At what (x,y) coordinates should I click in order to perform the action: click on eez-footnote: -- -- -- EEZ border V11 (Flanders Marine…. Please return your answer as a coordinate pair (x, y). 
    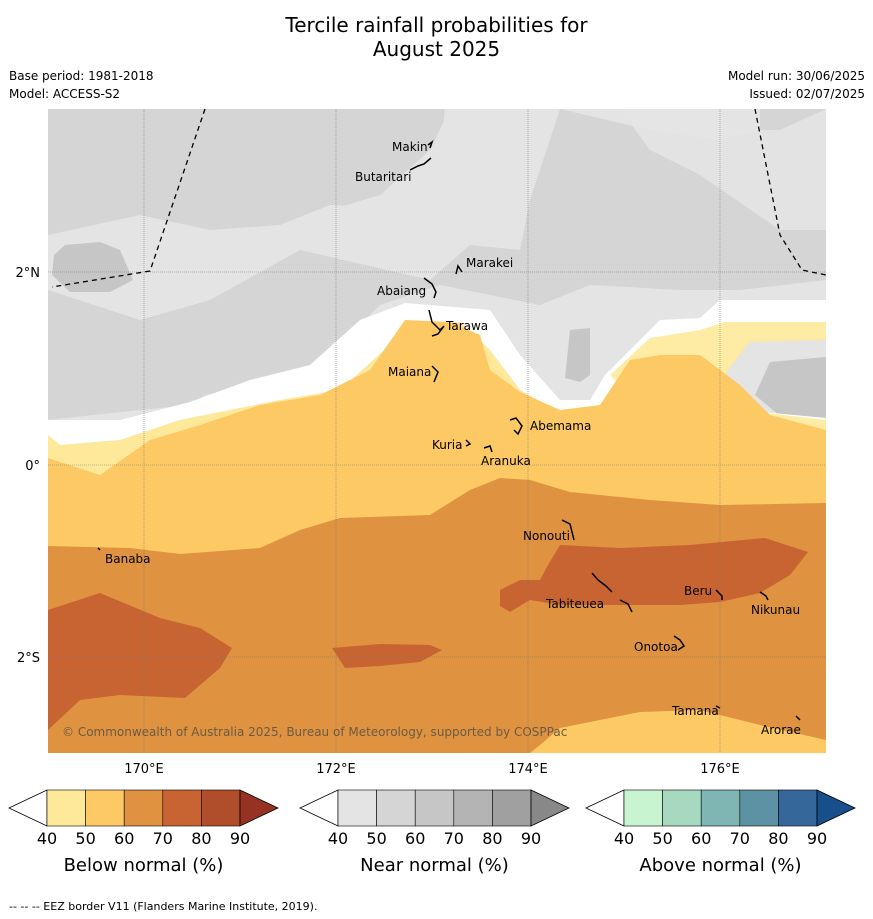
    Looking at the image, I should click on (163, 906).